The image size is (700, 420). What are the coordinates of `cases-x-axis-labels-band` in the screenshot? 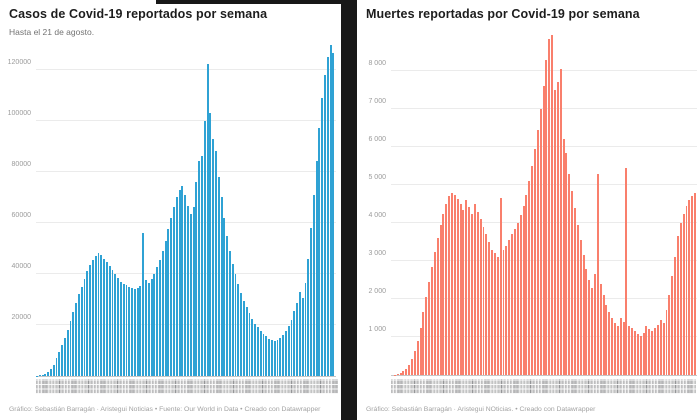 It's located at (187, 386).